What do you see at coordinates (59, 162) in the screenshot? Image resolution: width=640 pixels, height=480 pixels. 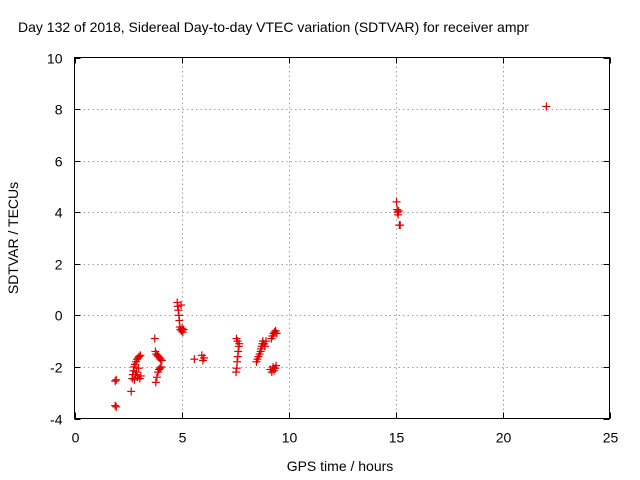 I see `y-tick-label: 6` at bounding box center [59, 162].